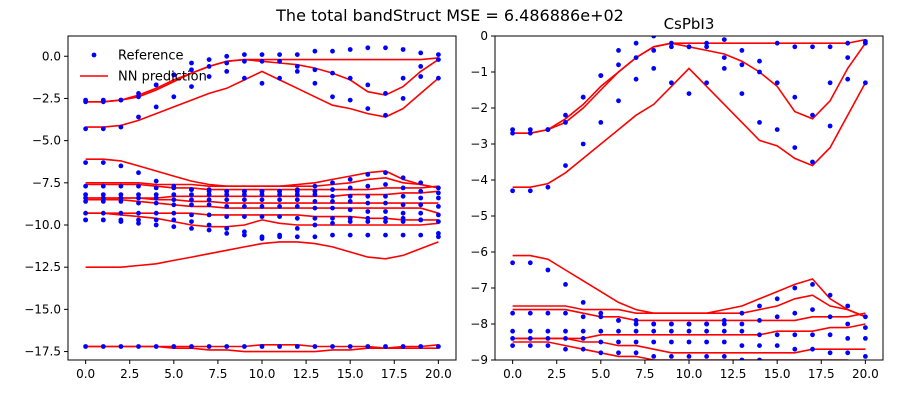 Image resolution: width=900 pixels, height=404 pixels. What do you see at coordinates (262, 216) in the screenshot?
I see `reference-point-b4-x10` at bounding box center [262, 216].